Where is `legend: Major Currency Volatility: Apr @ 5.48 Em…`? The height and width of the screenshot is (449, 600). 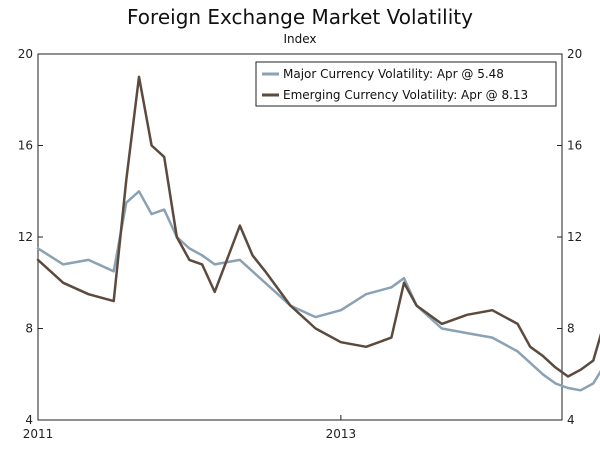
legend: Major Currency Volatility: Apr @ 5.48 Em… is located at coordinates (406, 84).